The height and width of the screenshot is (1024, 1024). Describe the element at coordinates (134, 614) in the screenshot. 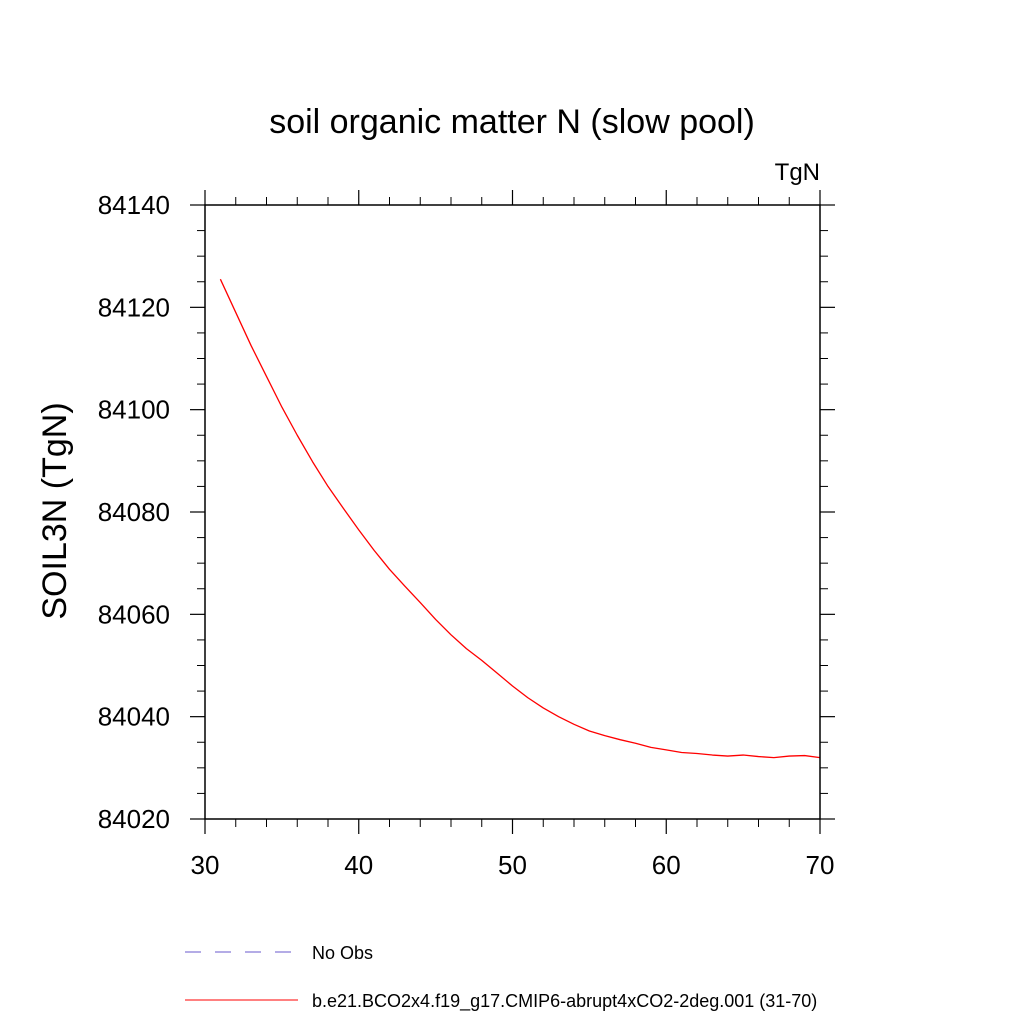

I see `y-tick-label: 84060` at that location.